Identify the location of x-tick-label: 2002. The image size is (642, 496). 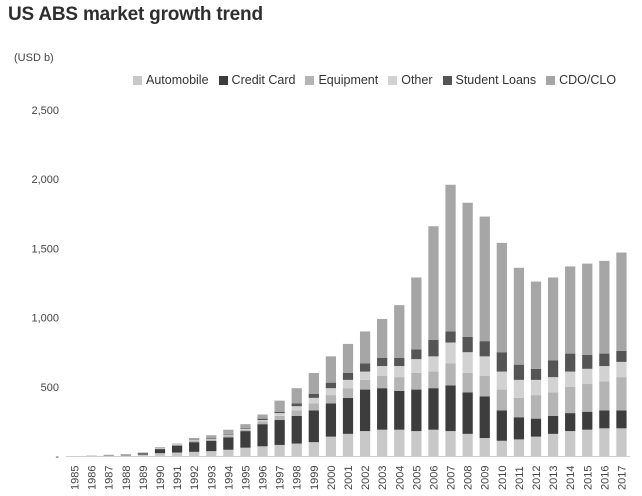
(366, 478).